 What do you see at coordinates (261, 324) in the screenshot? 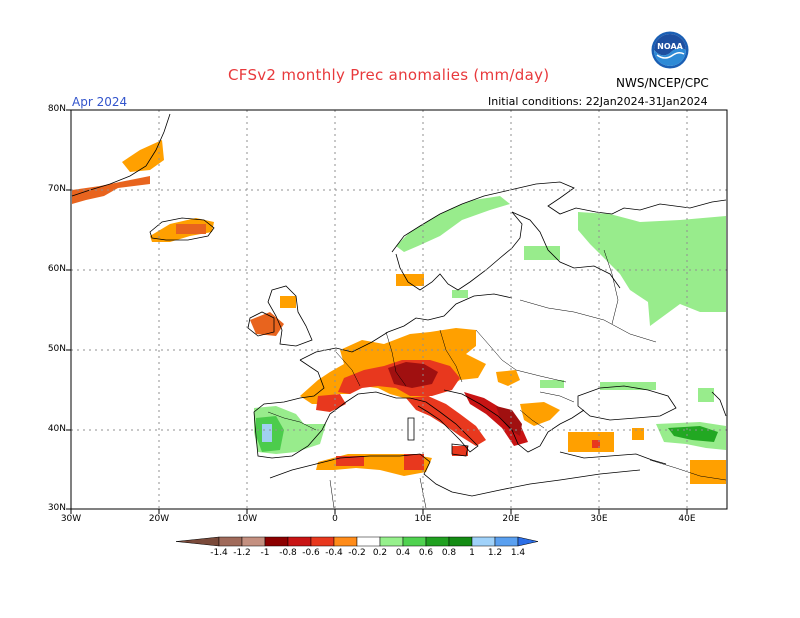
I see `ireland-coast` at bounding box center [261, 324].